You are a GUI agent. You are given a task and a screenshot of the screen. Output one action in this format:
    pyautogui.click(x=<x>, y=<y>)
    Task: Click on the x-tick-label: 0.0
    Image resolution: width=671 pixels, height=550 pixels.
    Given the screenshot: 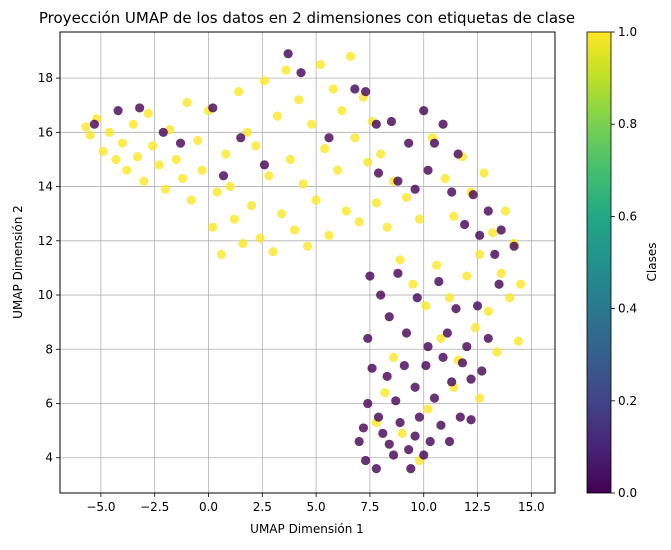 What is the action you would take?
    pyautogui.click(x=208, y=507)
    